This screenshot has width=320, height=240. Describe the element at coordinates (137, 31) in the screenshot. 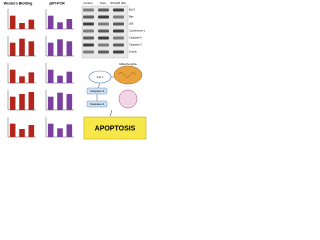

I see `row-label: Cytochrome c` at that location.